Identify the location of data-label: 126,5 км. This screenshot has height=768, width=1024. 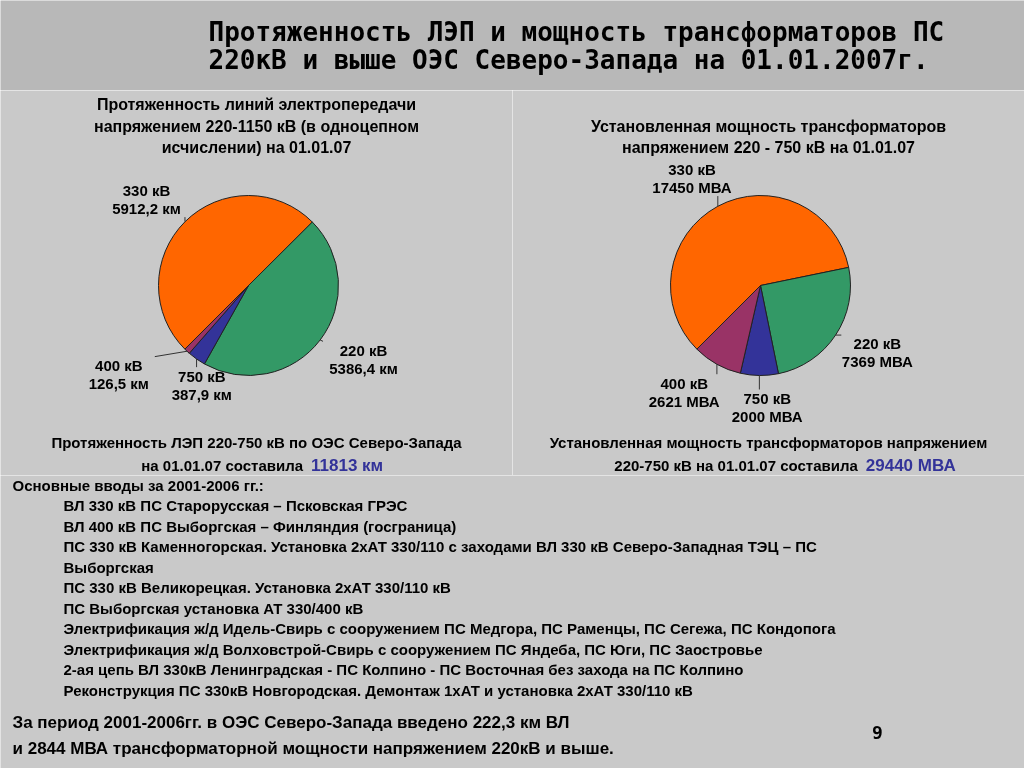
(118, 384).